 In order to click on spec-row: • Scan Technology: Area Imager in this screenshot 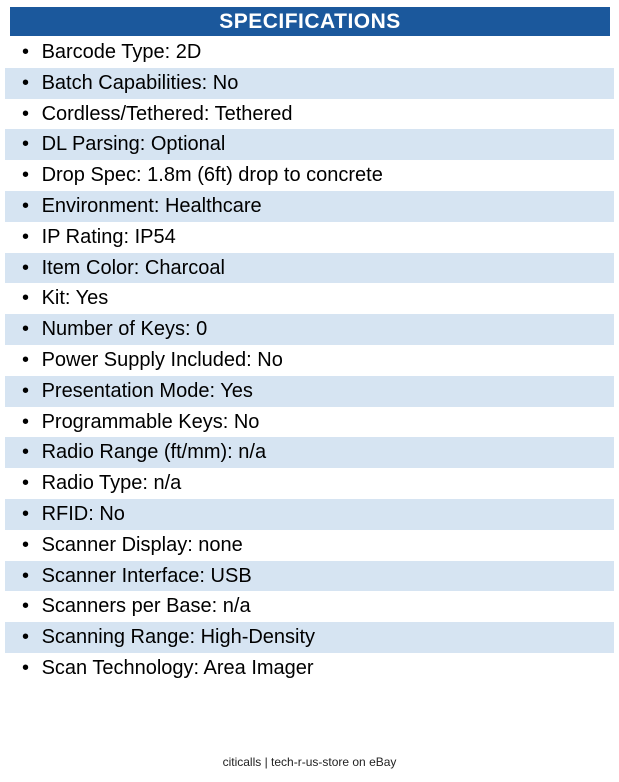, I will do `click(309, 668)`.